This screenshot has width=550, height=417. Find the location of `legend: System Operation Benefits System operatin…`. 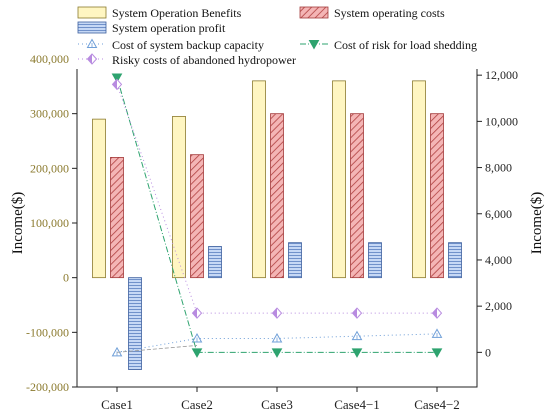

legend: System Operation Benefits System operatin… is located at coordinates (279, 35).